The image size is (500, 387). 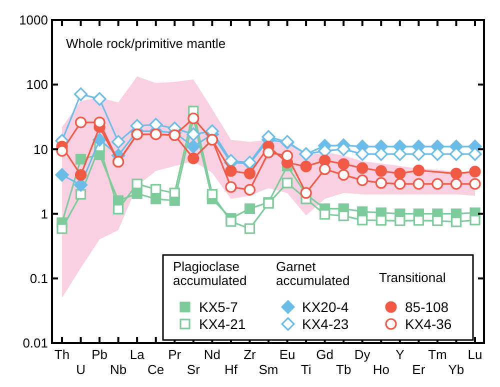 What do you see at coordinates (325, 324) in the screenshot?
I see `legend-label: KX4-23` at bounding box center [325, 324].